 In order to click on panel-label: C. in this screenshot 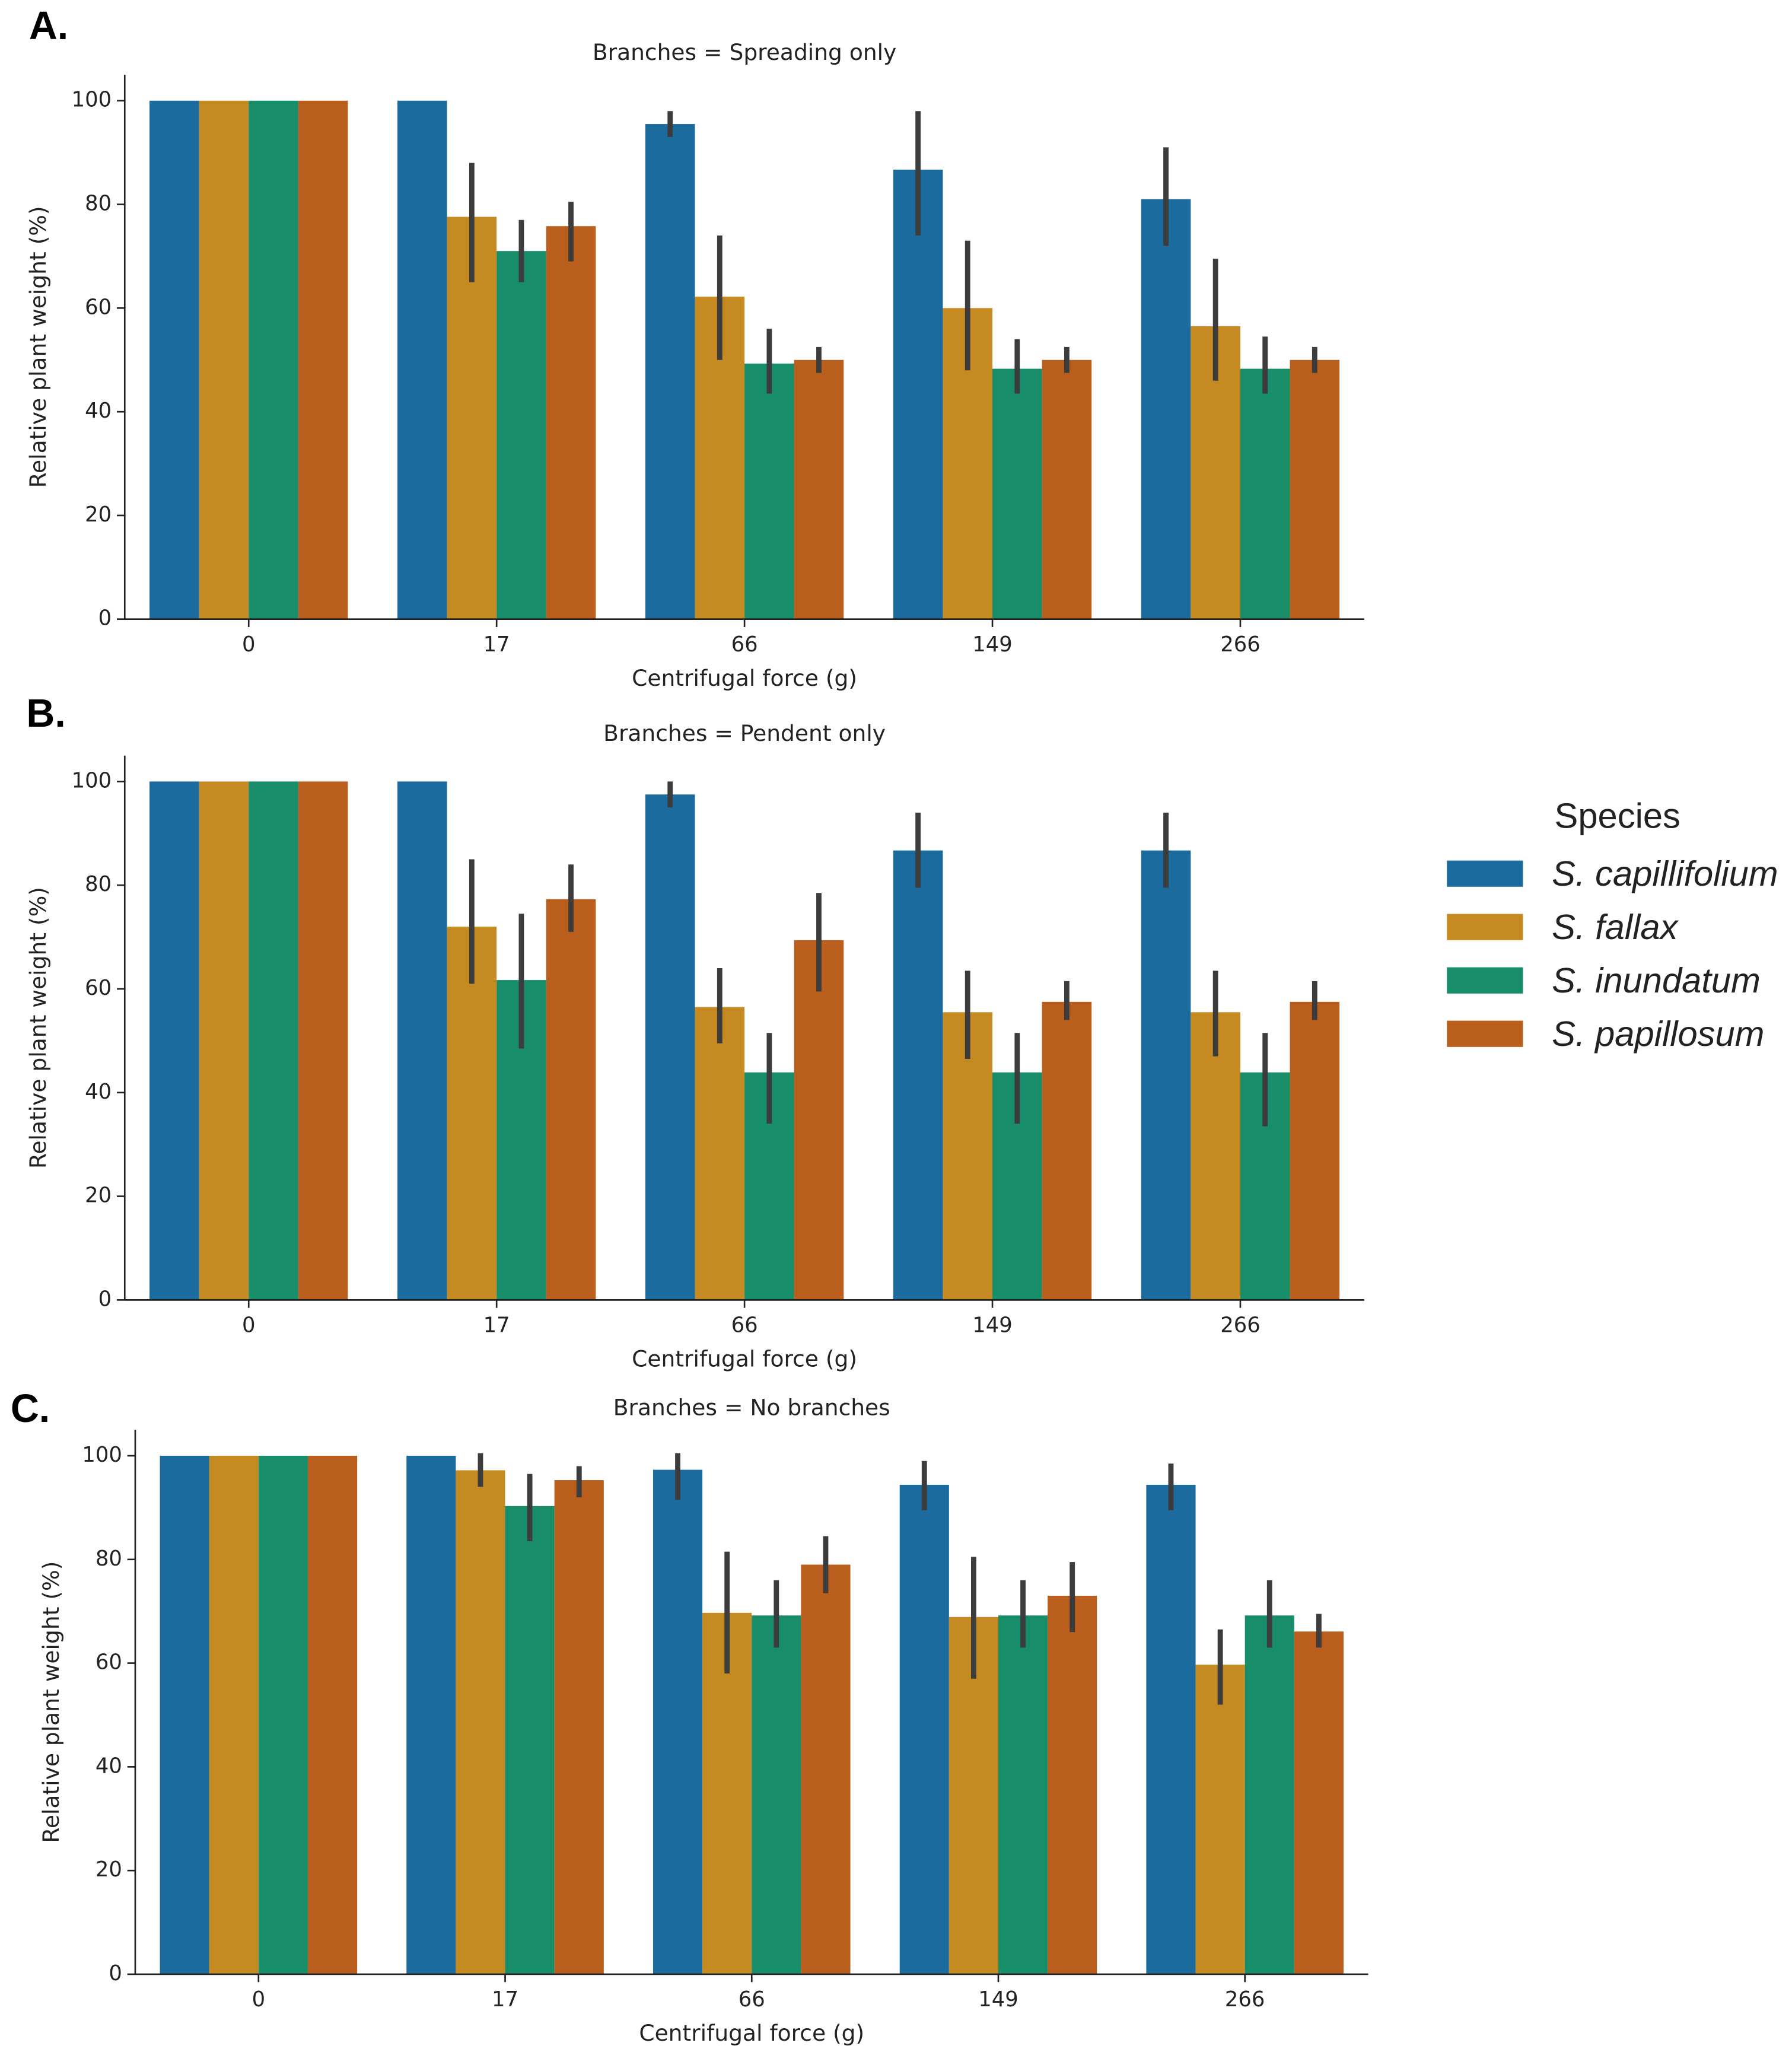, I will do `click(30, 1409)`.